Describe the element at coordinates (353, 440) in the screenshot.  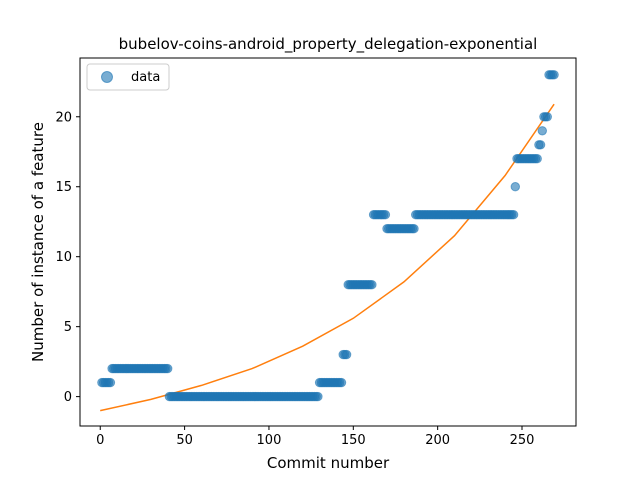
I see `x-tick-label: 150` at that location.